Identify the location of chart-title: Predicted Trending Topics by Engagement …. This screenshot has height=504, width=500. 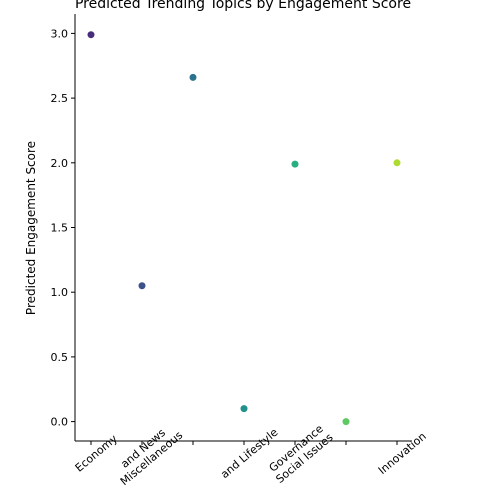
(243, 6).